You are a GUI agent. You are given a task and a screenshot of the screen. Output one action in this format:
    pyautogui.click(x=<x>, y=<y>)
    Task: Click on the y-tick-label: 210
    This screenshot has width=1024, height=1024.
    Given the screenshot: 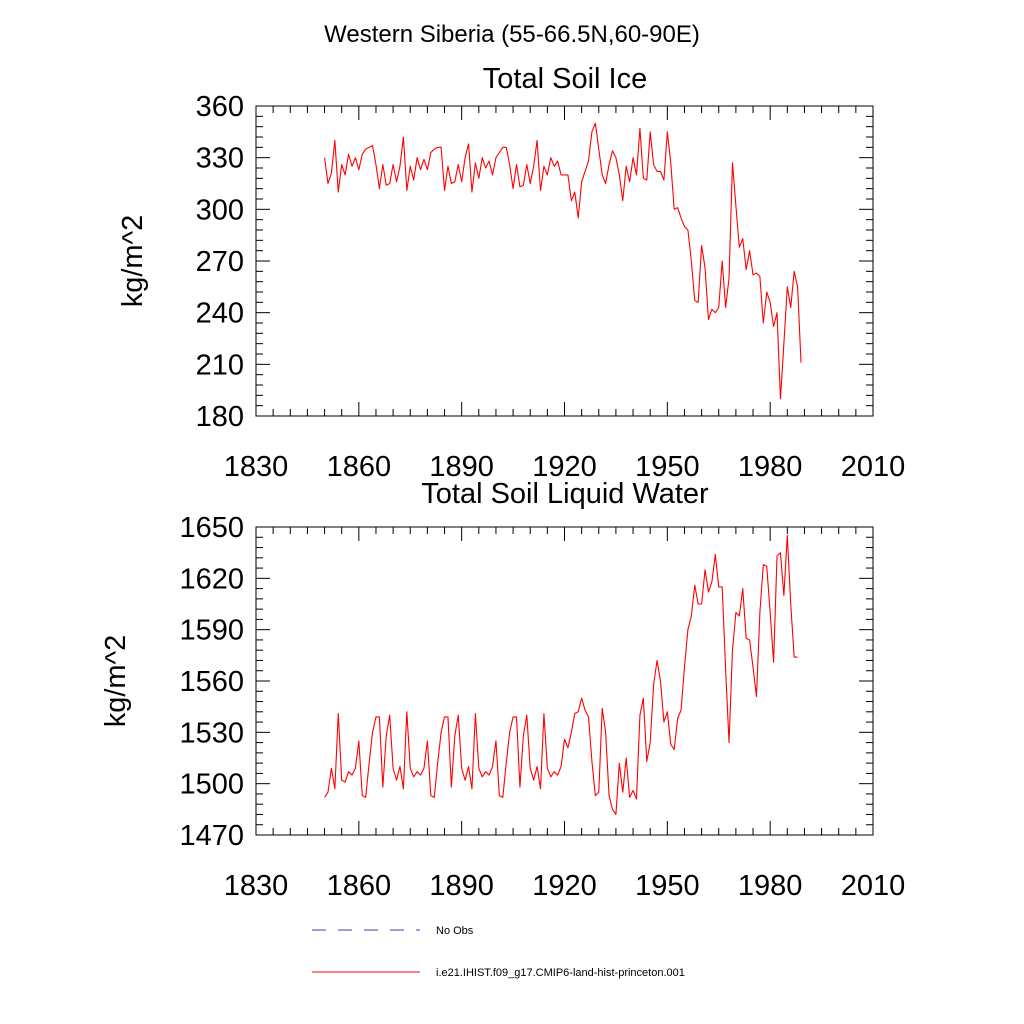 What is the action you would take?
    pyautogui.click(x=220, y=365)
    